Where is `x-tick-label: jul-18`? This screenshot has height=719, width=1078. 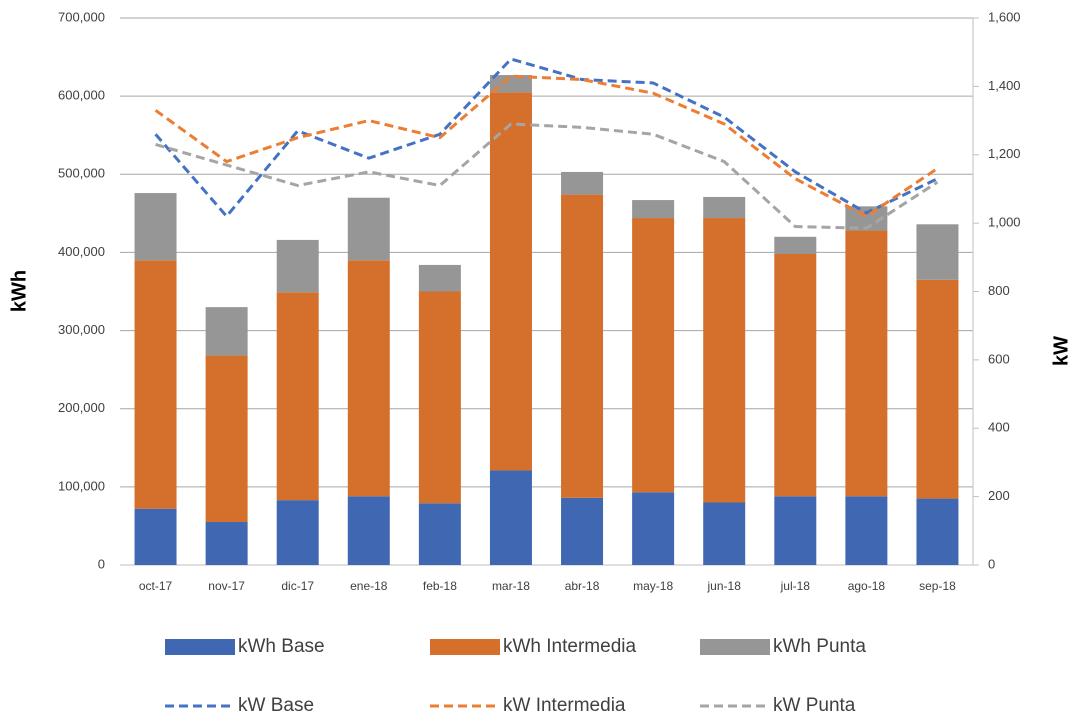 x-tick-label: jul-18 is located at coordinates (795, 586).